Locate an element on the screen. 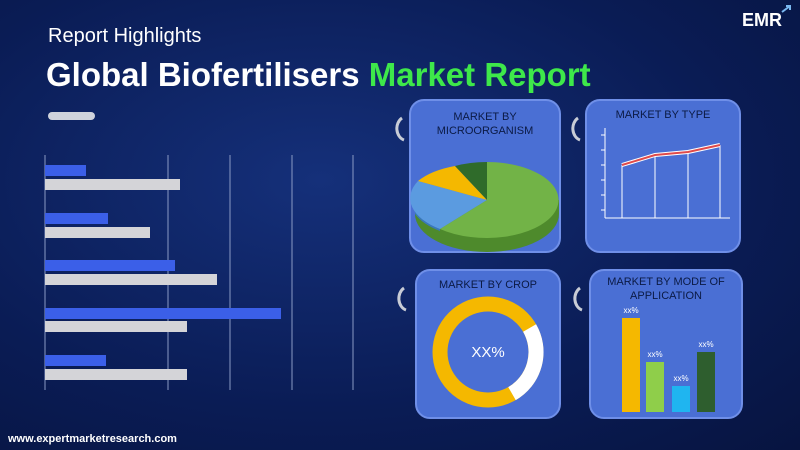 The width and height of the screenshot is (800, 450). pie is located at coordinates (484, 207).